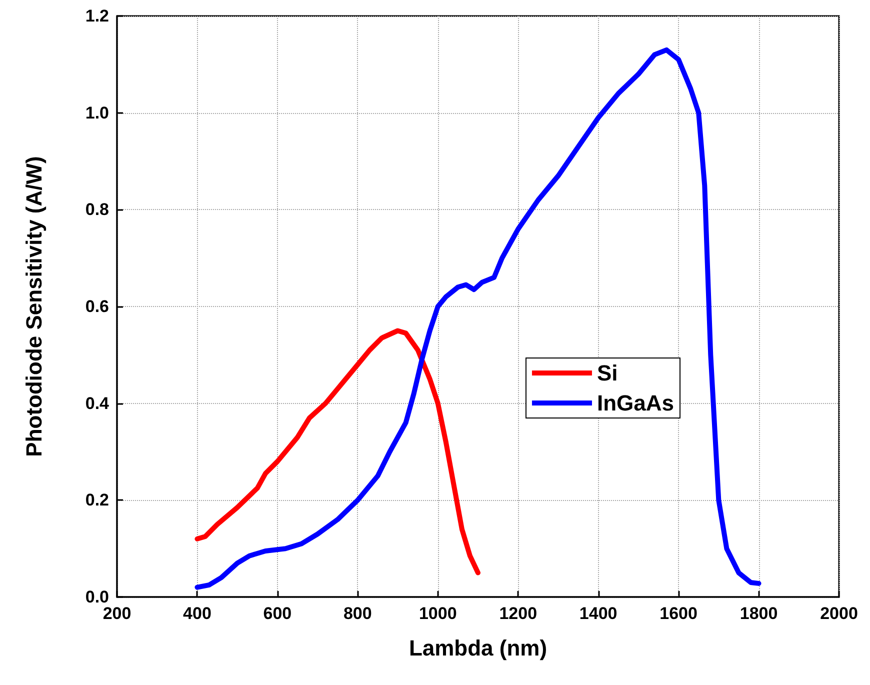 This screenshot has height=685, width=870. What do you see at coordinates (97, 210) in the screenshot?
I see `y-tick-label: 0.8` at bounding box center [97, 210].